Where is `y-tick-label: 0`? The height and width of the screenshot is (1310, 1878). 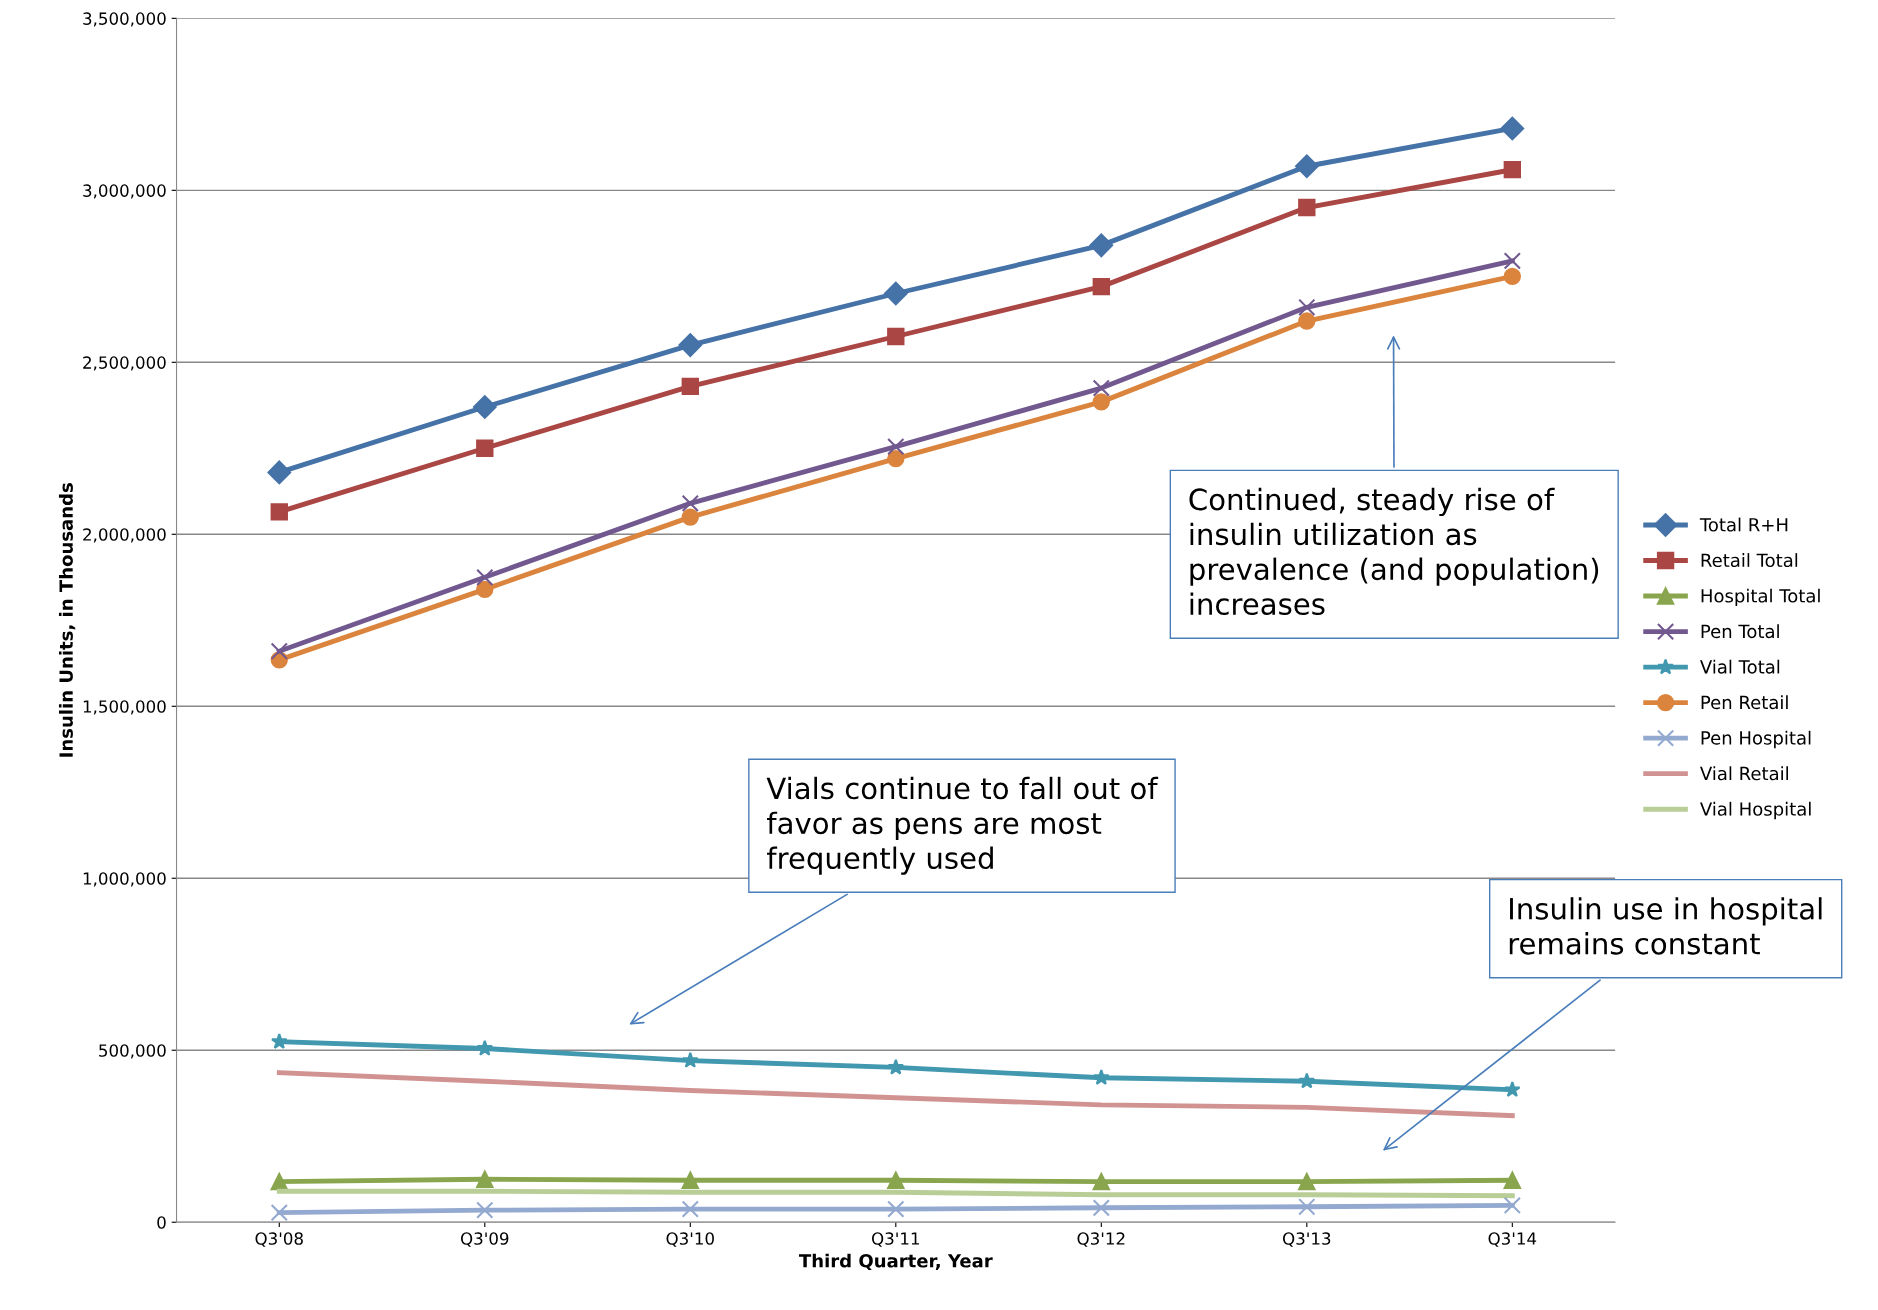 y-tick-label: 0 is located at coordinates (161, 1222).